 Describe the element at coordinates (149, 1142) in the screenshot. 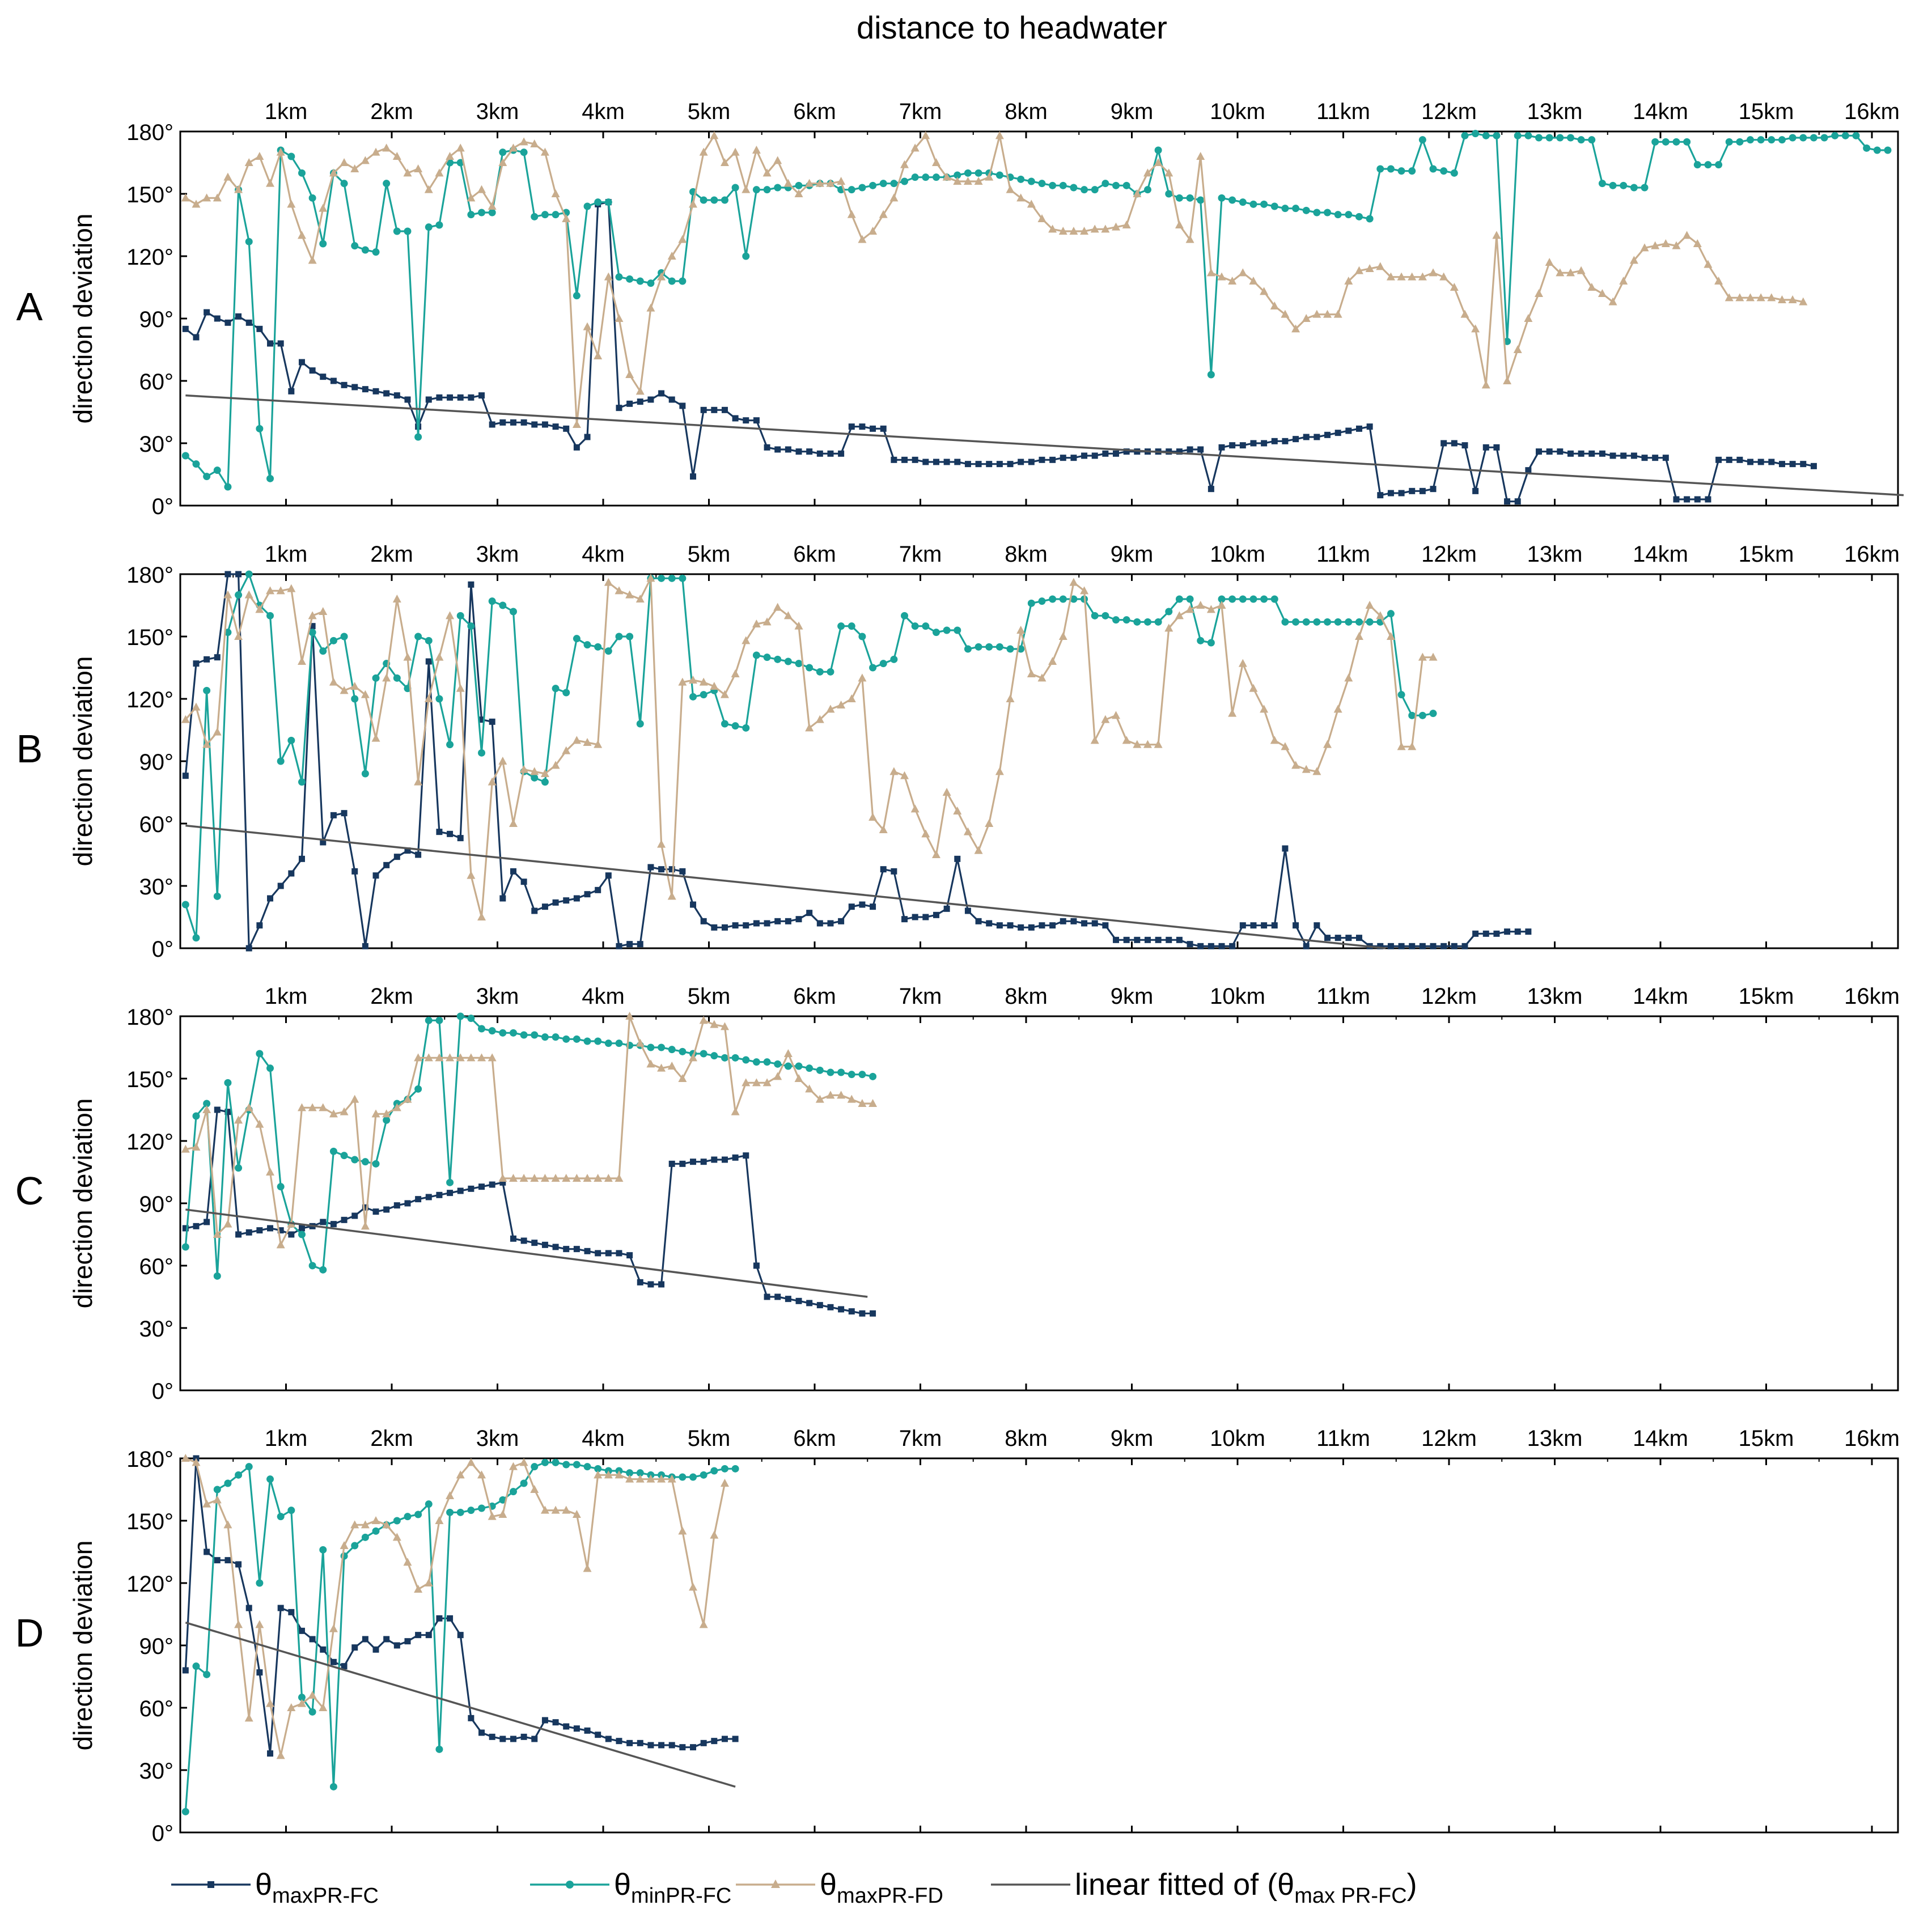

I see `y-tick-label: 120°` at that location.